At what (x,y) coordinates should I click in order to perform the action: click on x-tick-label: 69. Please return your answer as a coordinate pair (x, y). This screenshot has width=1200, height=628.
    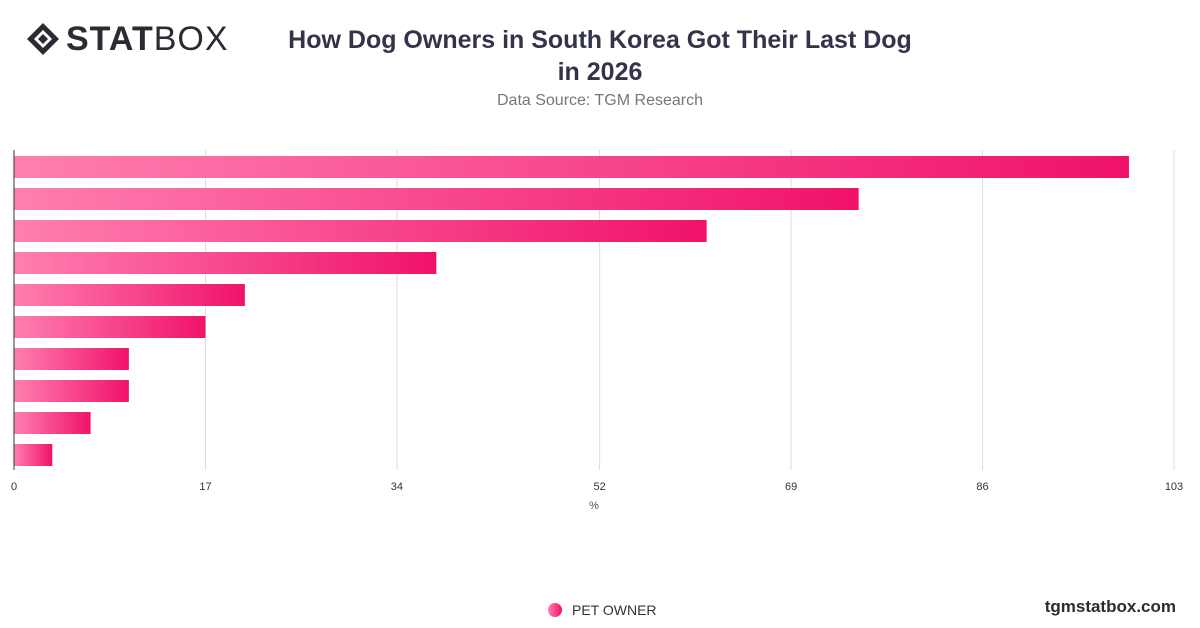
    Looking at the image, I should click on (791, 487).